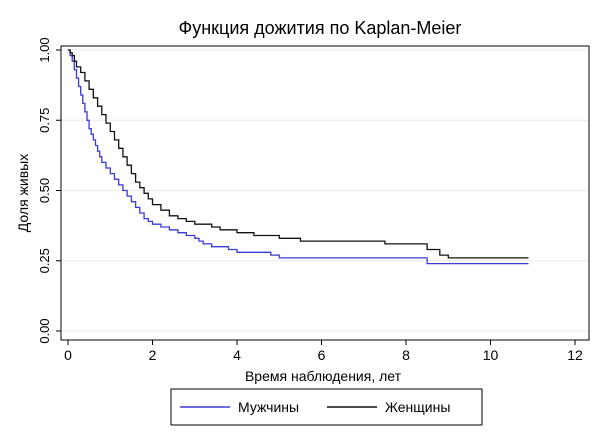 Image resolution: width=605 pixels, height=439 pixels. I want to click on y-tick-label: 0.00, so click(44, 330).